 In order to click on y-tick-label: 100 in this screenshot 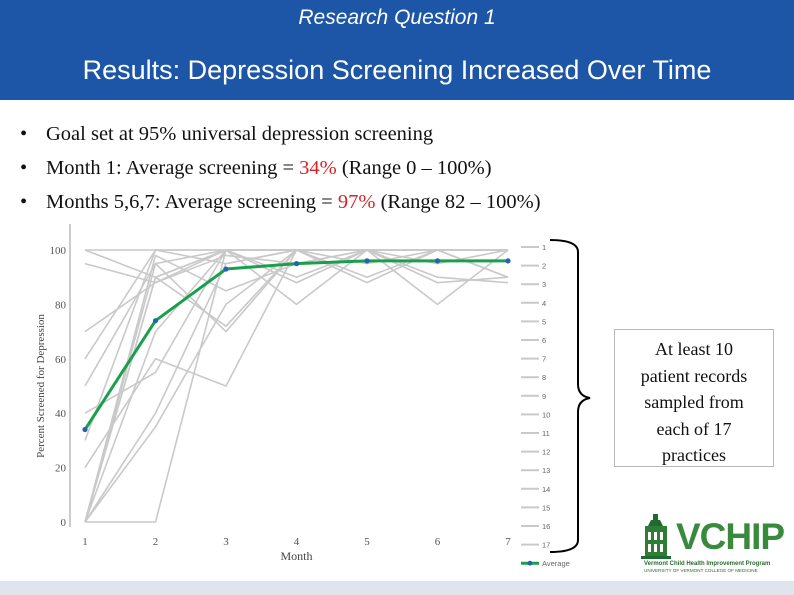, I will do `click(58, 251)`.